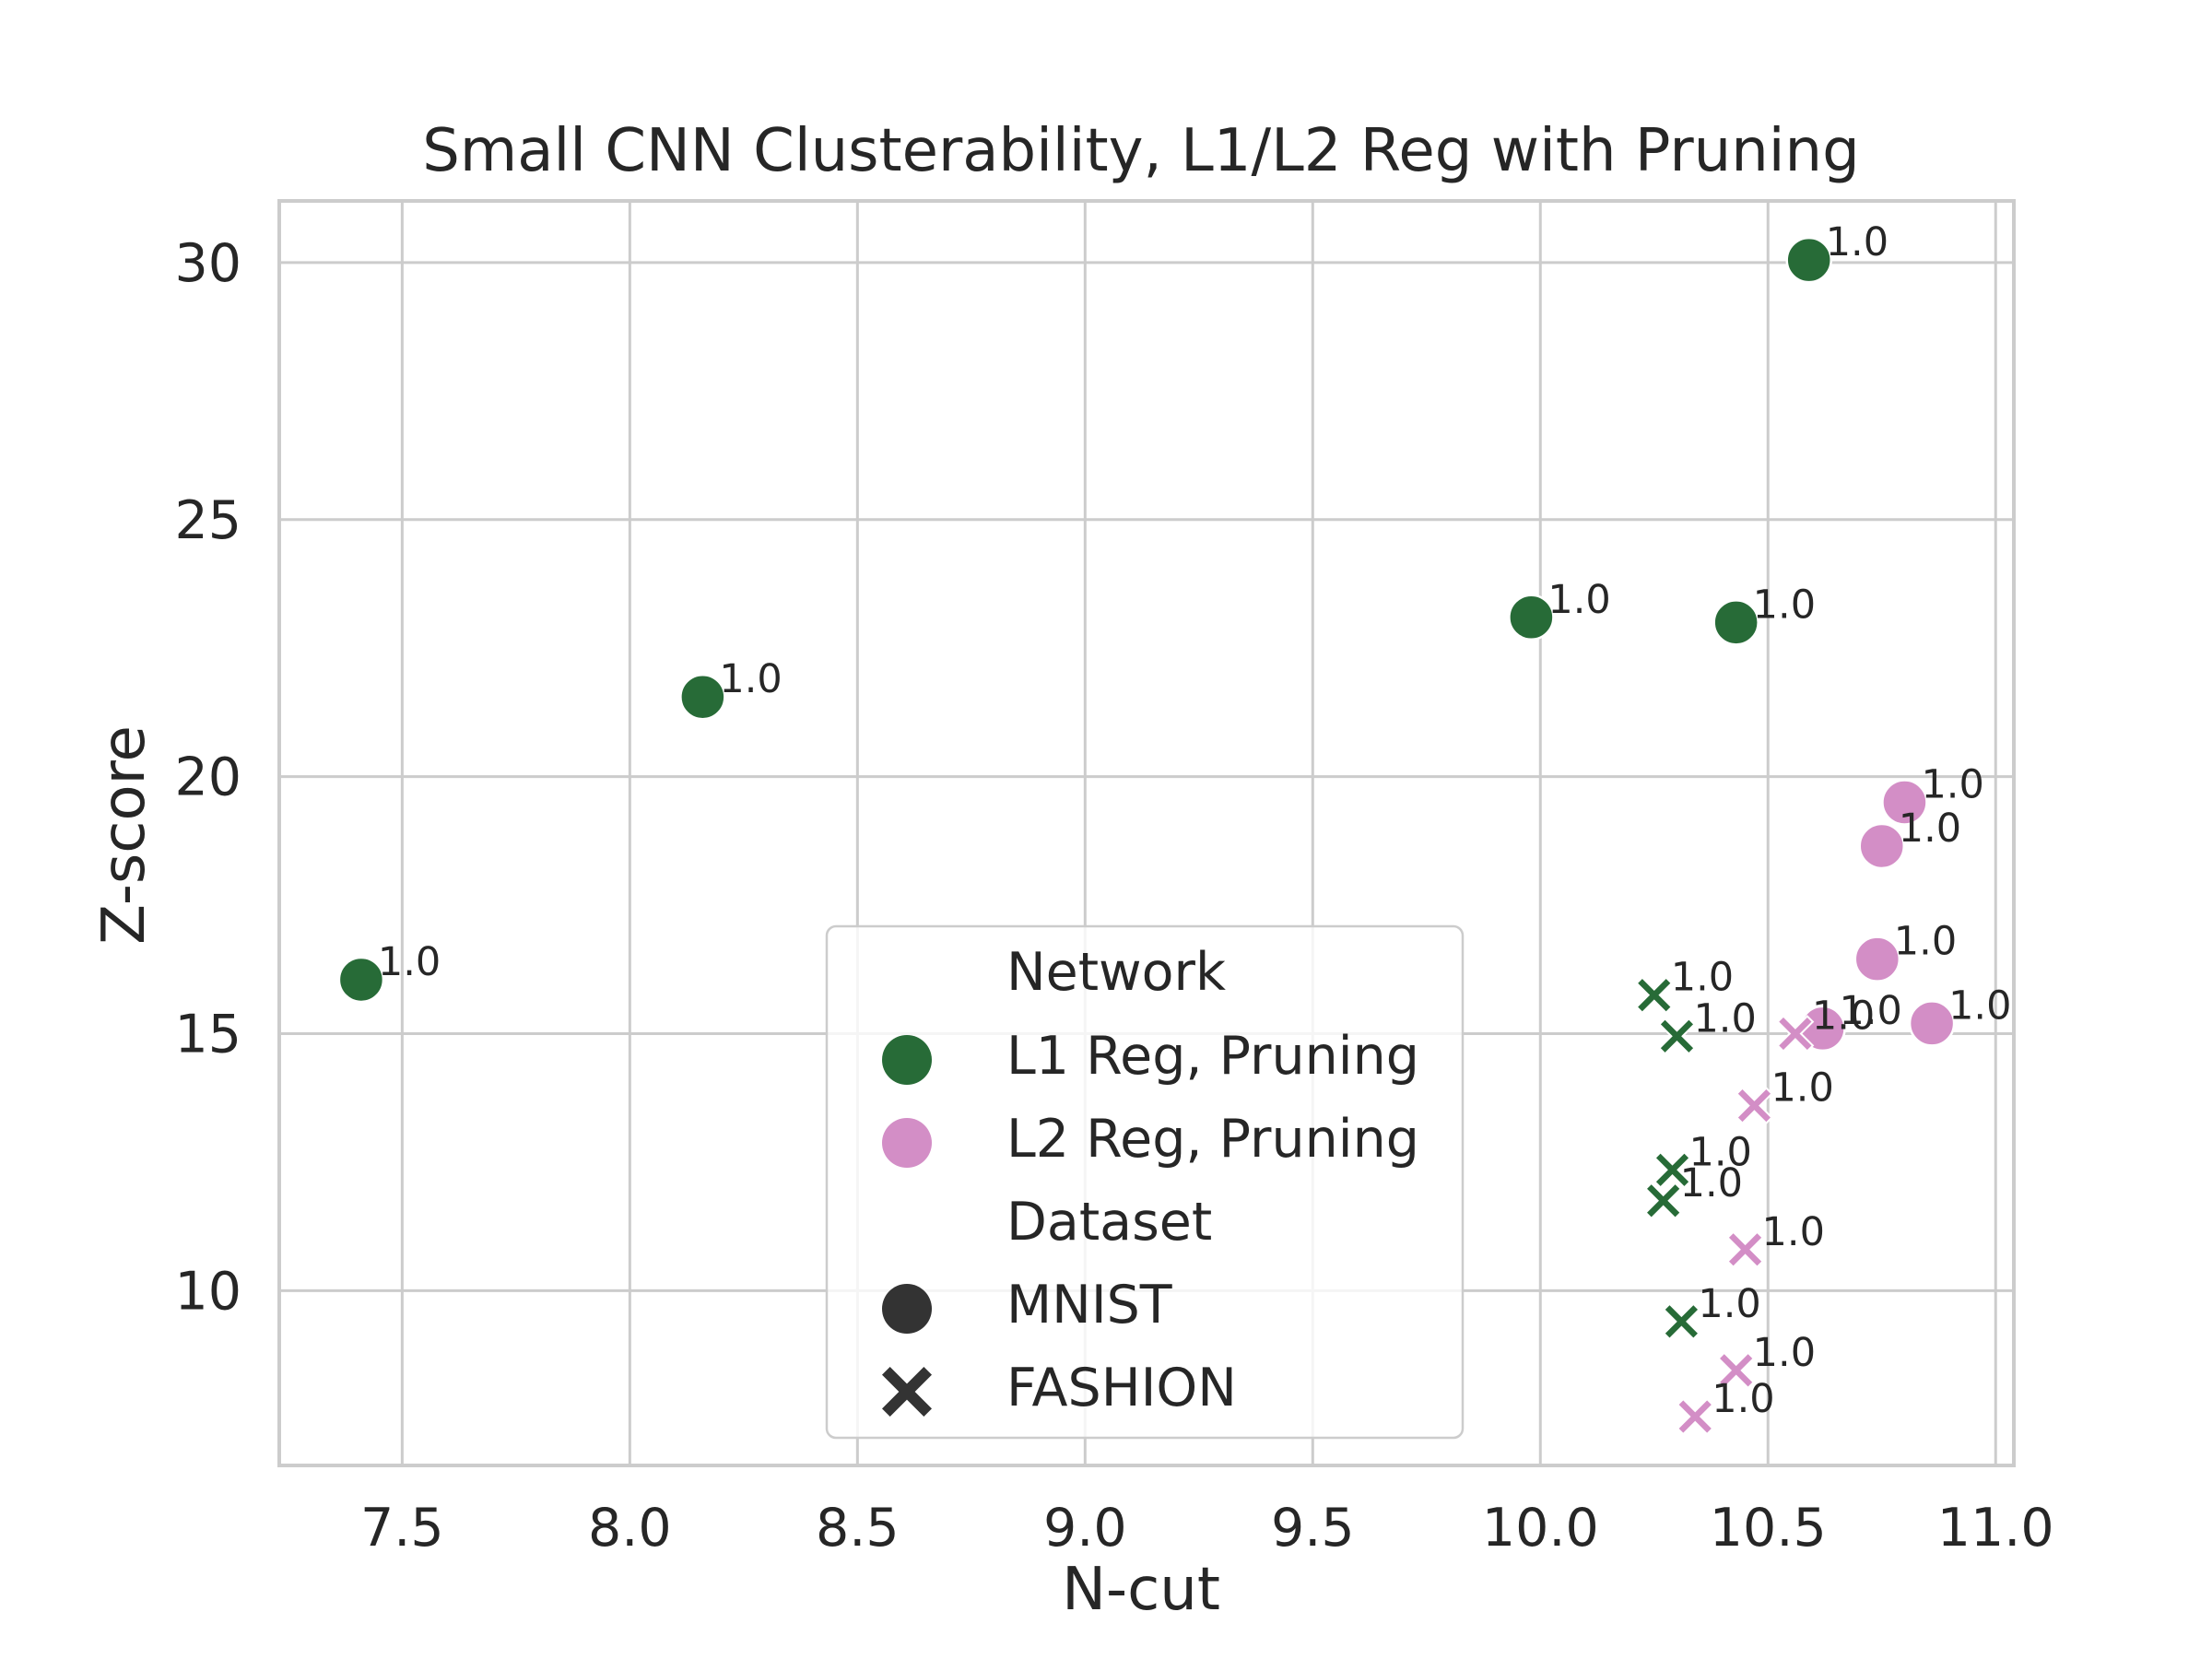 This screenshot has height=1659, width=2212. What do you see at coordinates (124, 835) in the screenshot?
I see `y-axis-label: Z-score` at bounding box center [124, 835].